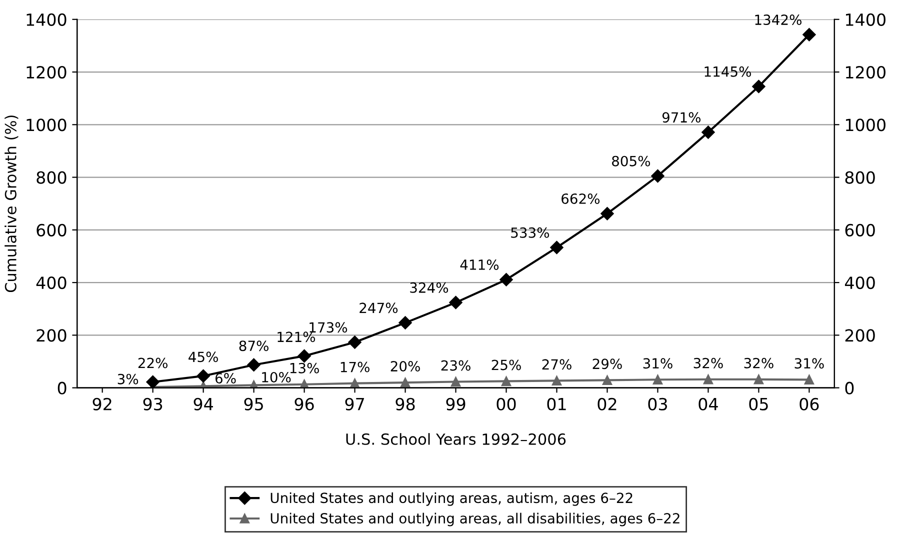 The image size is (907, 554). I want to click on data-label: 45%, so click(203, 357).